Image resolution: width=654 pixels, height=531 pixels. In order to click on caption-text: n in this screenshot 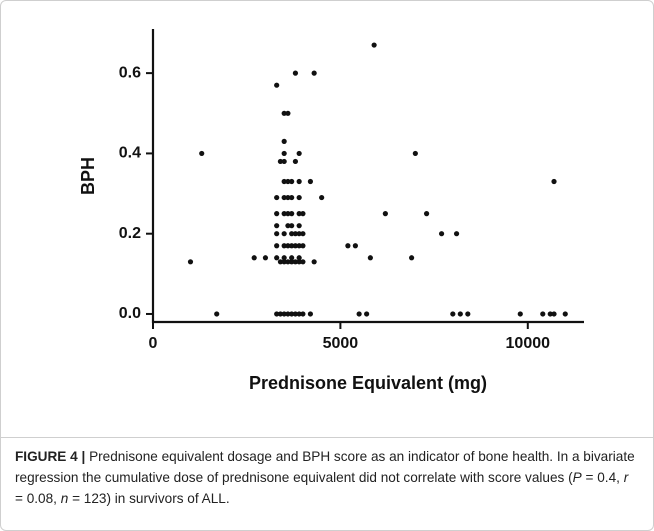, I will do `click(64, 498)`.